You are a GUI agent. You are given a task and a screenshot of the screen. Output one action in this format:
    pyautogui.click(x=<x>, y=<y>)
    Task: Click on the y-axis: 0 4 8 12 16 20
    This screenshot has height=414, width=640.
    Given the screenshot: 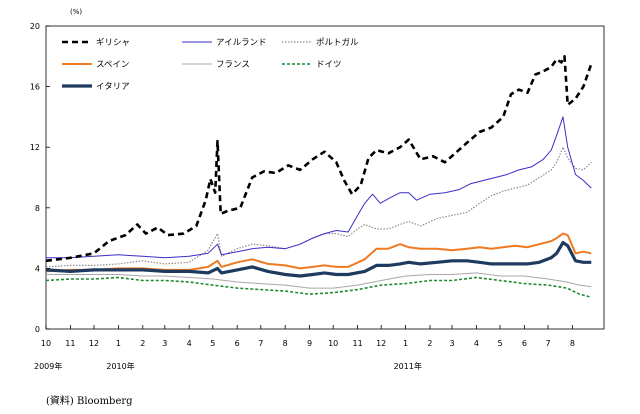 What is the action you would take?
    pyautogui.click(x=40, y=178)
    